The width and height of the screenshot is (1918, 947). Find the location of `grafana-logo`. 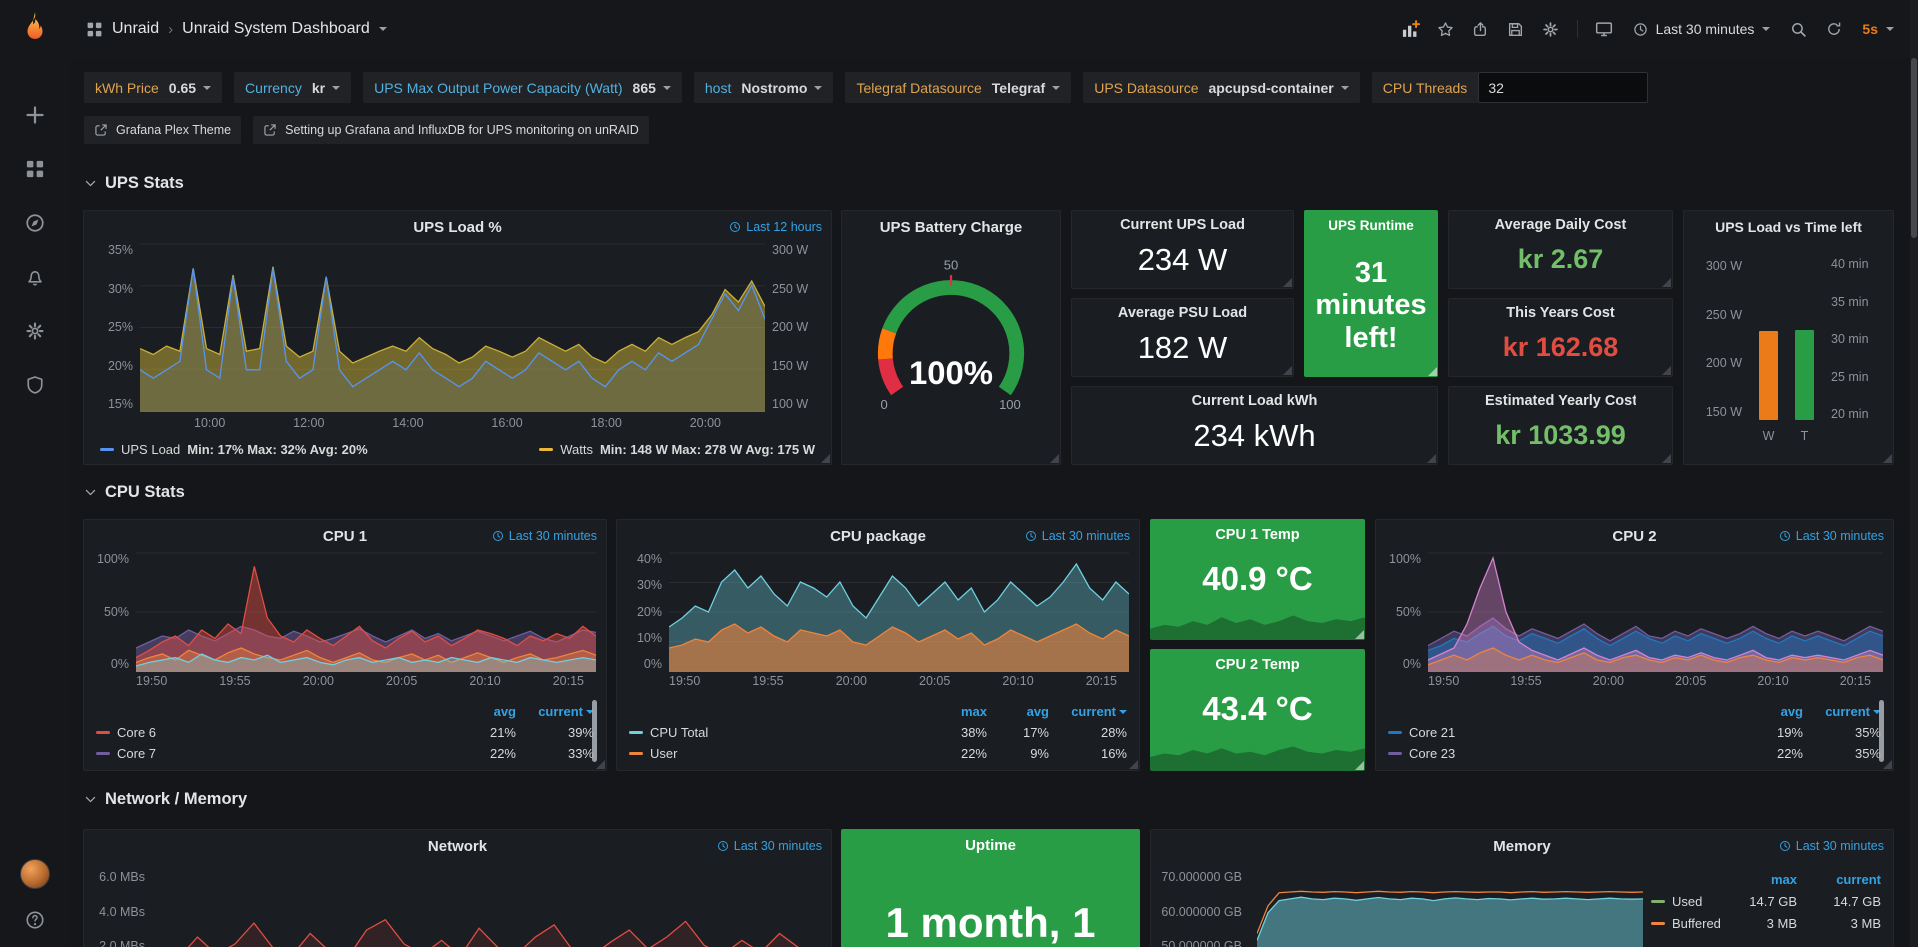

grafana-logo is located at coordinates (35, 29).